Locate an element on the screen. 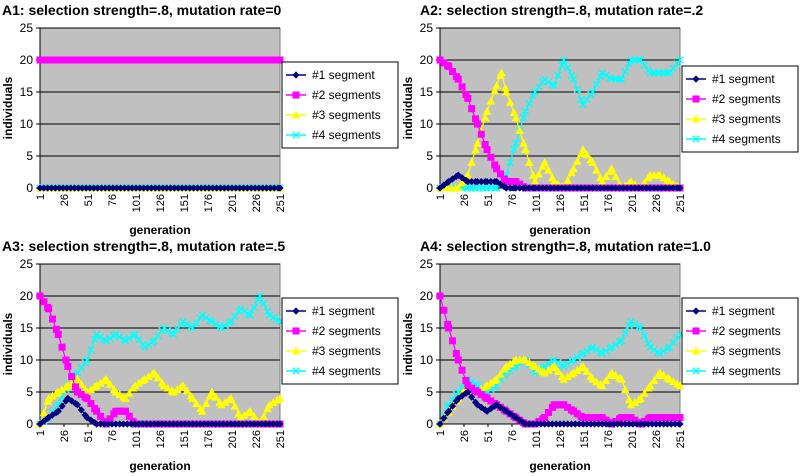 This screenshot has width=800, height=476. x-axis-label: generation is located at coordinates (559, 466).